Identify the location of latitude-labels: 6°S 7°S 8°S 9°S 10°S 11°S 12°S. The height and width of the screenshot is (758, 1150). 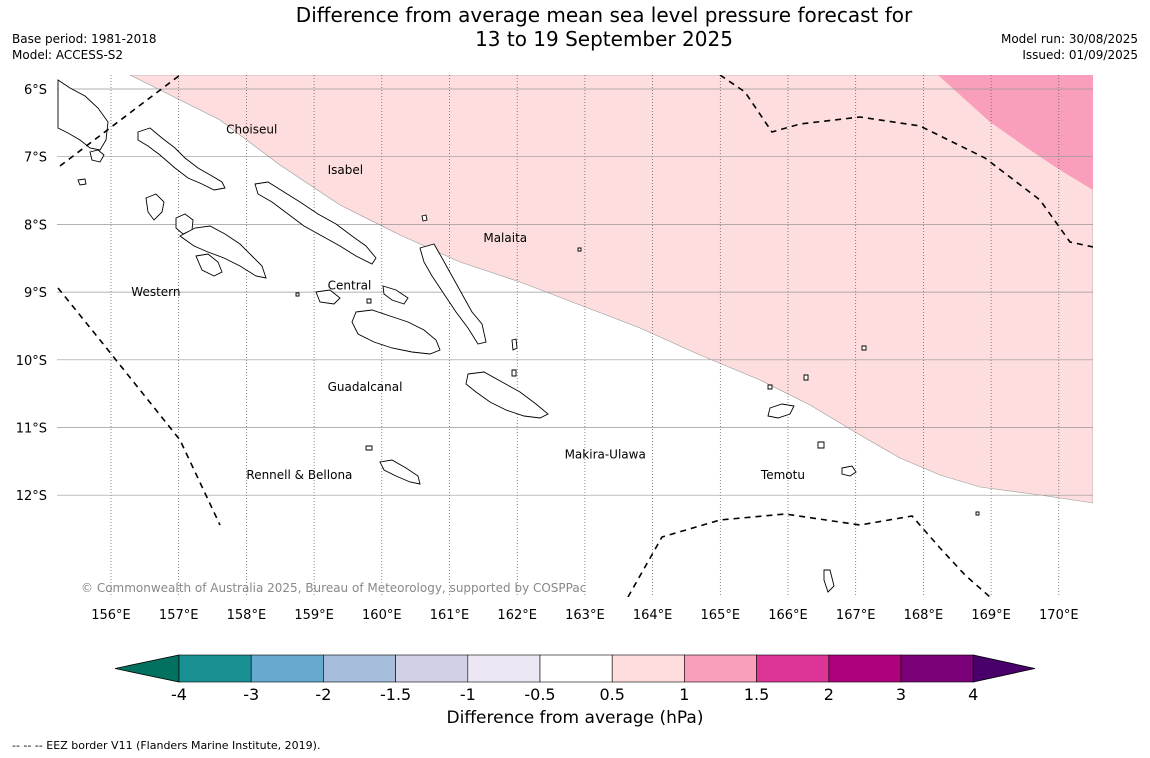
(31, 293).